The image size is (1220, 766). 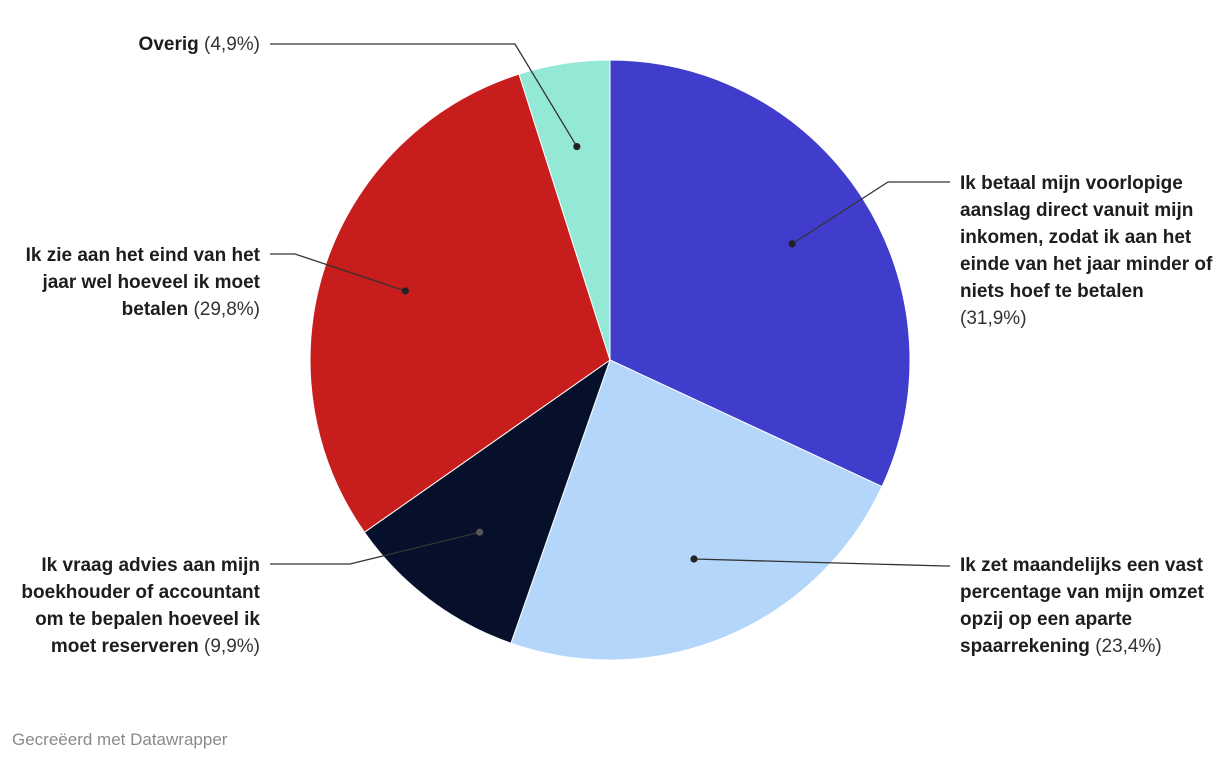 What do you see at coordinates (405, 291) in the screenshot?
I see `leader-dot-eind-van-jaar` at bounding box center [405, 291].